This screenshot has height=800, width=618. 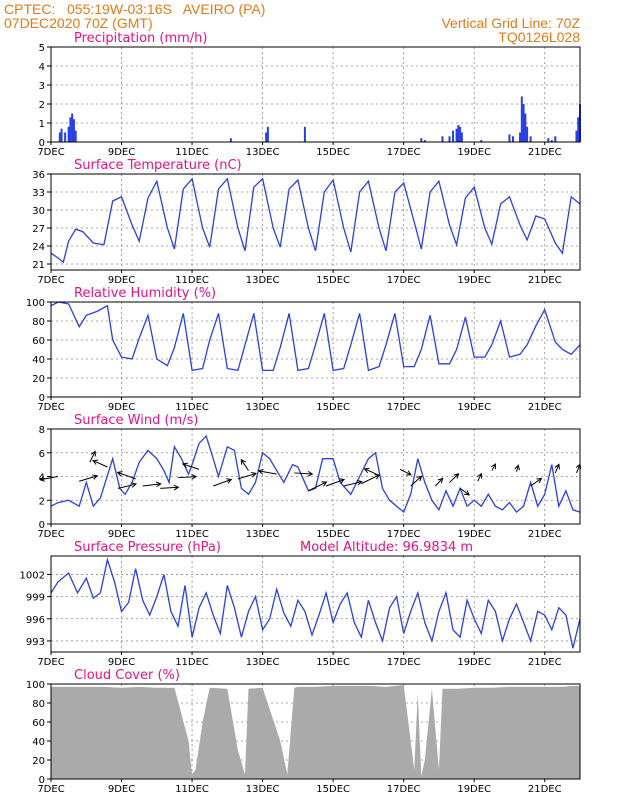 What do you see at coordinates (404, 789) in the screenshot?
I see `cloud-xtick-label: 17DEC` at bounding box center [404, 789].